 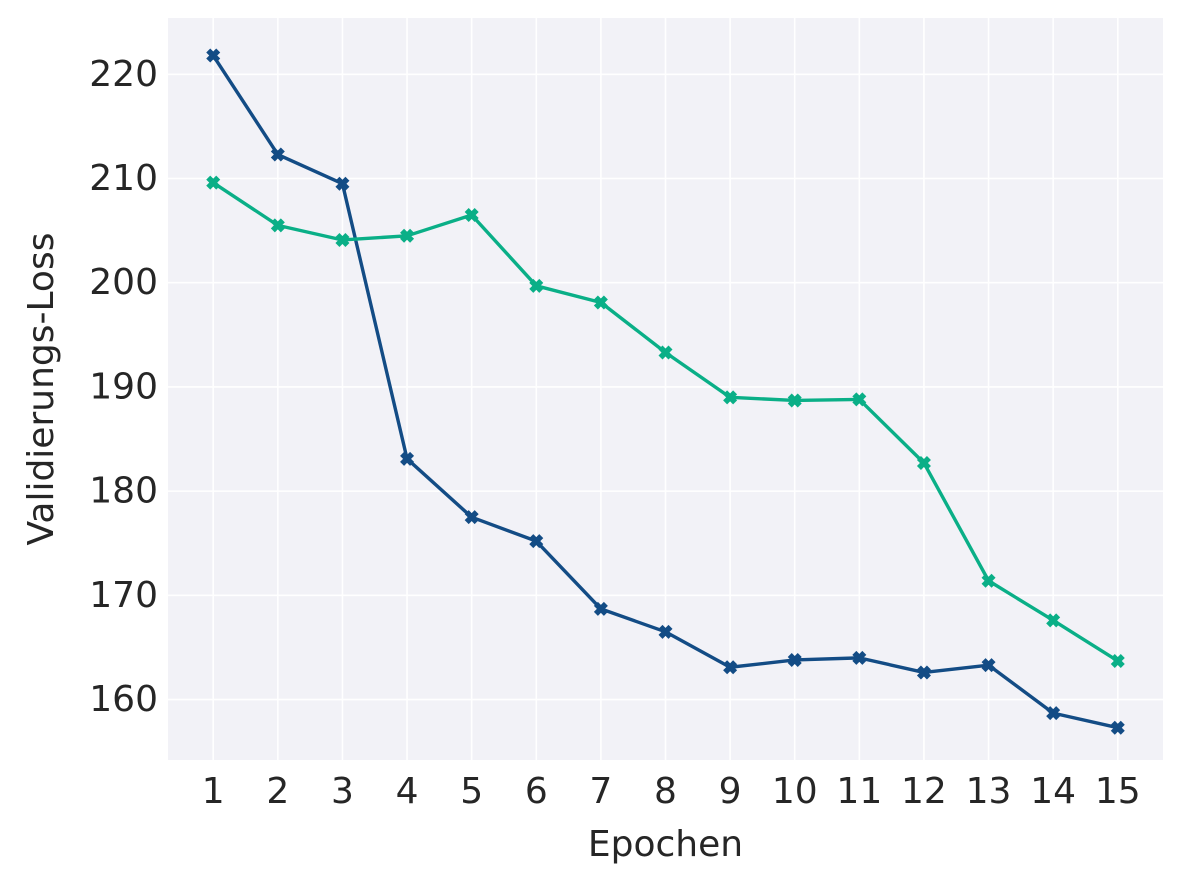 What do you see at coordinates (859, 791) in the screenshot?
I see `x-tick-label: 11` at bounding box center [859, 791].